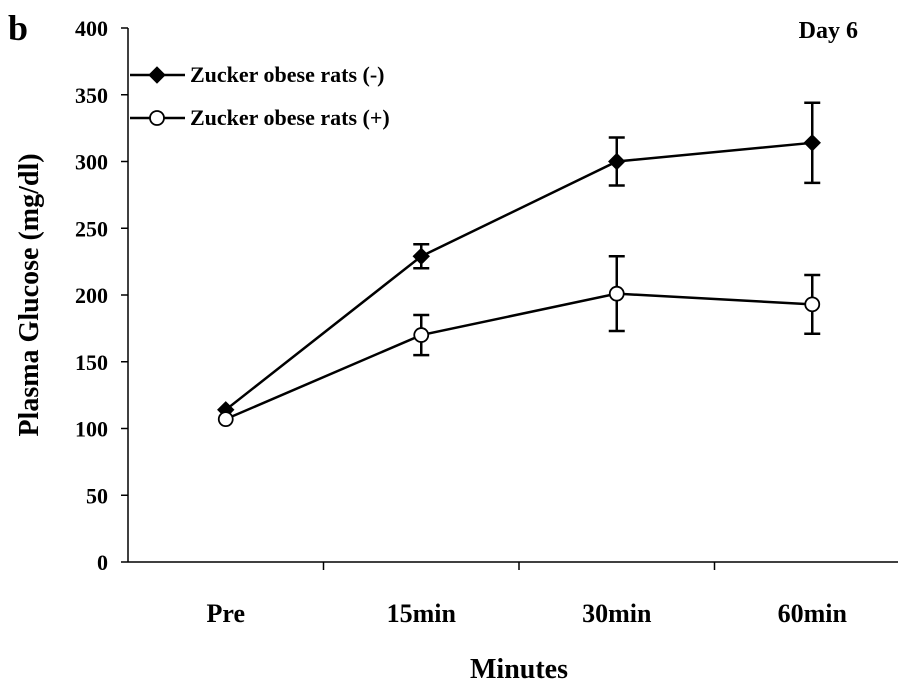 This screenshot has width=898, height=687. I want to click on y-axis-title: Plasma Glucose (mg/dl), so click(29, 294).